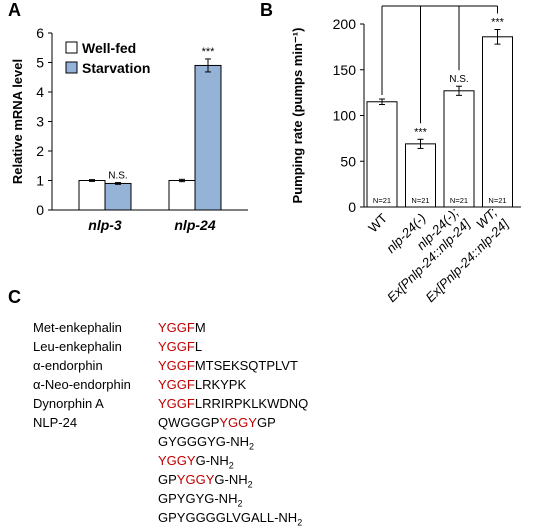 This screenshot has width=538, height=528. I want to click on peptide-name: α-Neo-endorphin, so click(82, 384).